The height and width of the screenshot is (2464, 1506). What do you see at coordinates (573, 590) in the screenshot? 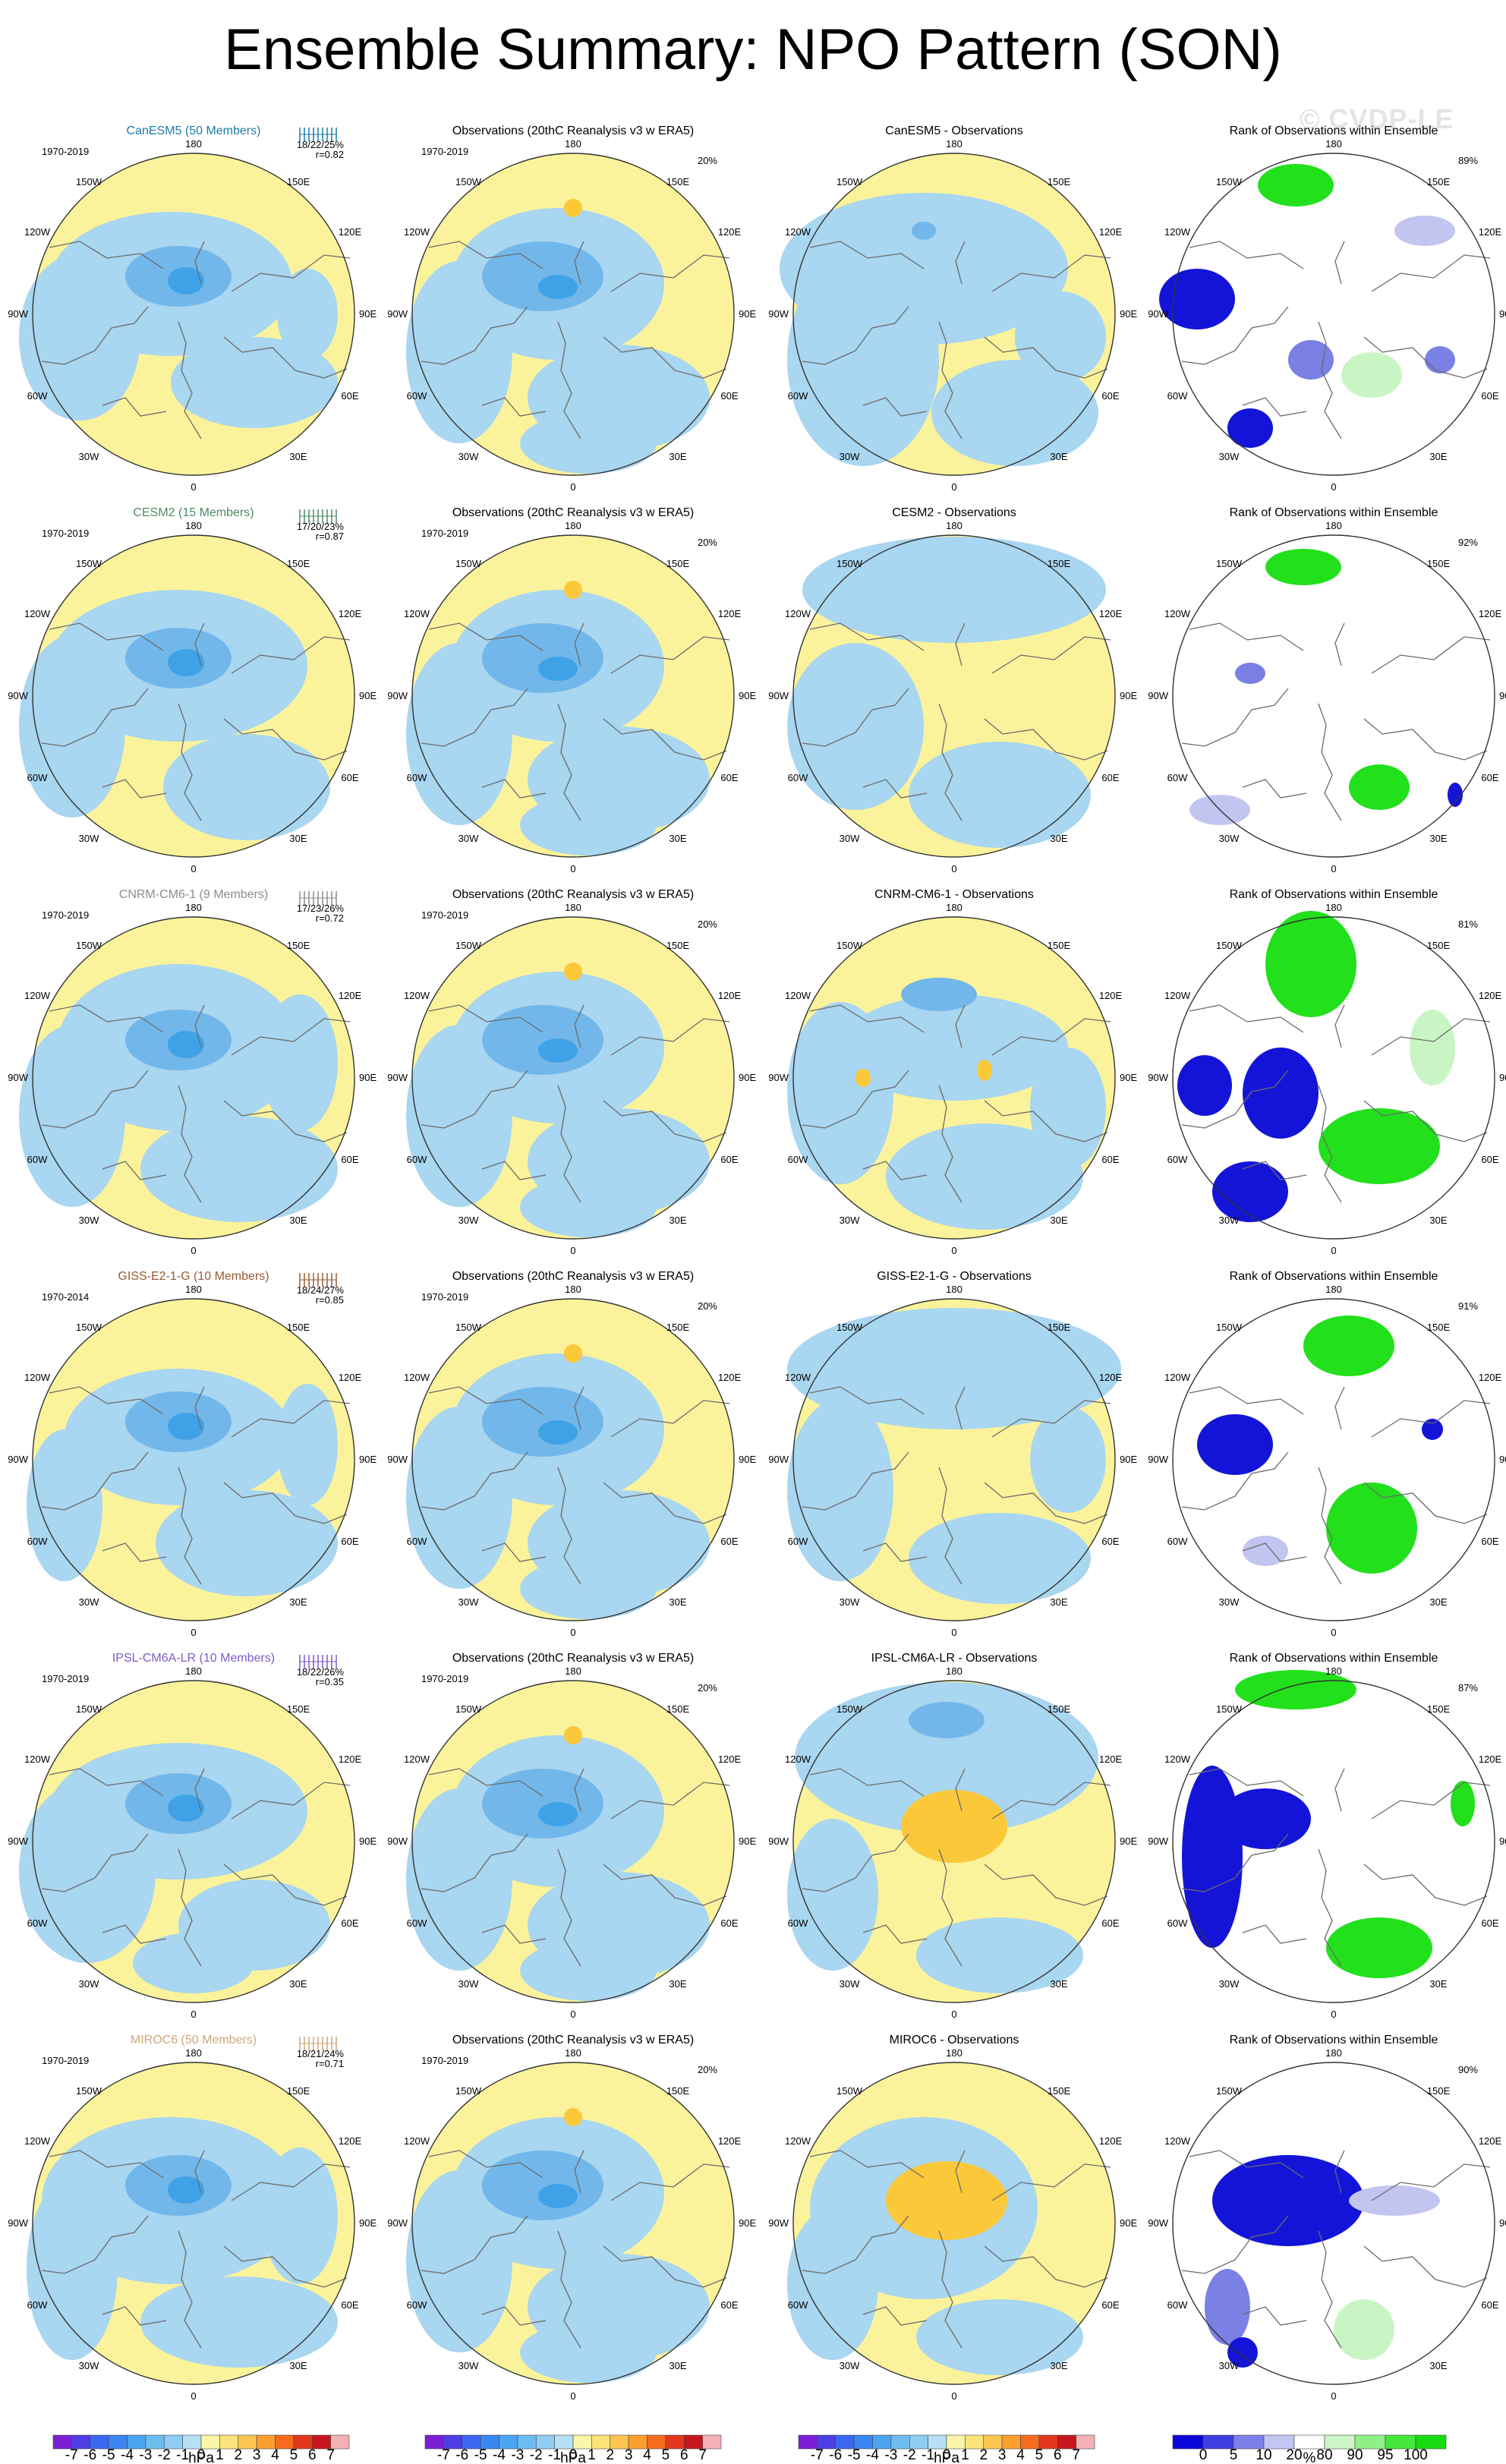
I see `positive-anomaly-spot` at bounding box center [573, 590].